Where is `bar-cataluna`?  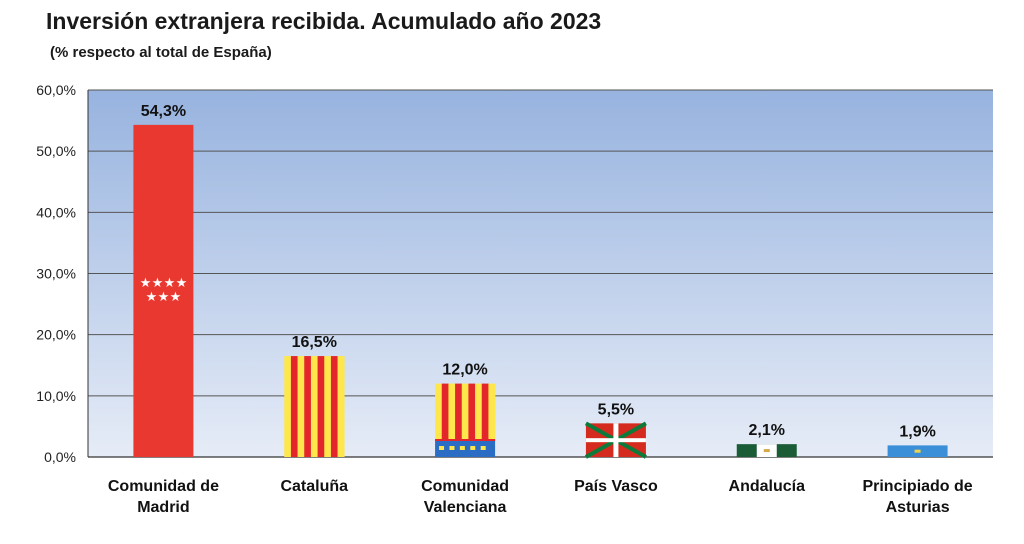
bar-cataluna is located at coordinates (314, 406).